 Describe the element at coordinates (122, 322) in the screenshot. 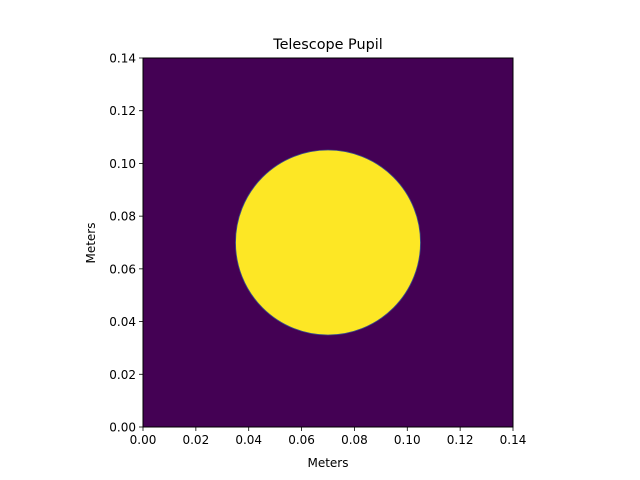

I see `y-tick-label: 0.04` at that location.